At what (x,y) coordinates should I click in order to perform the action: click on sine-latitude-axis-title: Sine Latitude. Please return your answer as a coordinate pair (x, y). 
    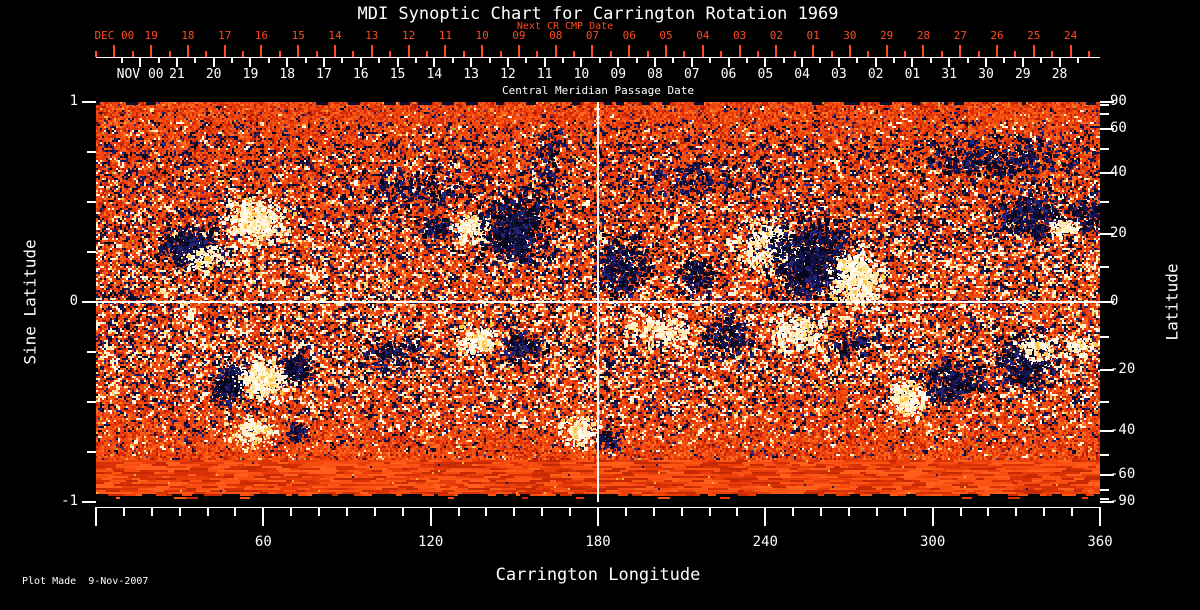
    Looking at the image, I should click on (30, 302).